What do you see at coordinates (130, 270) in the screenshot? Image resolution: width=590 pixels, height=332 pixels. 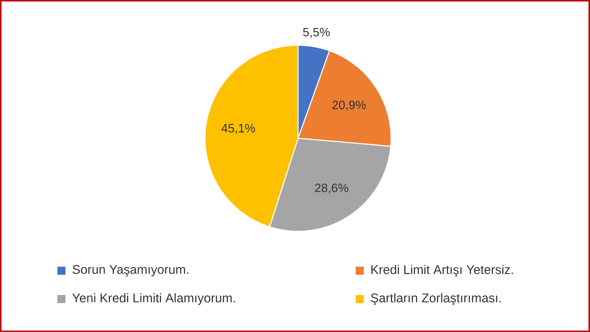 I see `legend-label: Sorun Yaşamıyorum.` at bounding box center [130, 270].